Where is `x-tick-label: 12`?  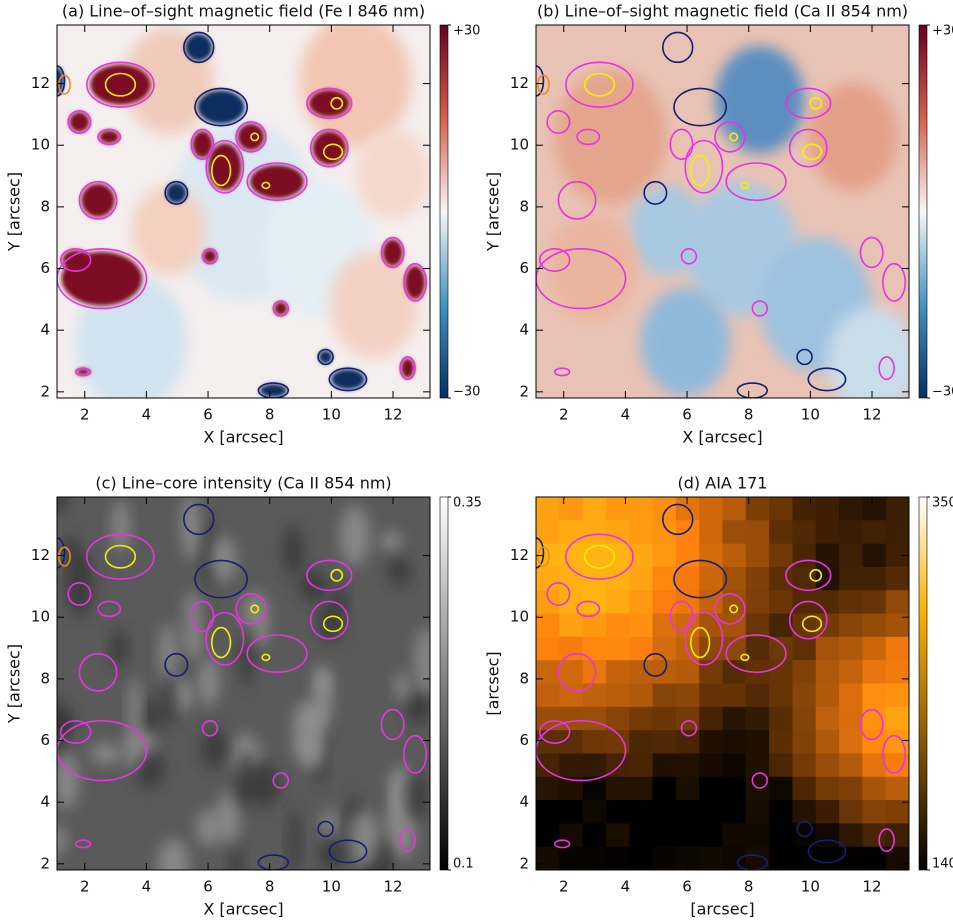
x-tick-label: 12 is located at coordinates (871, 887).